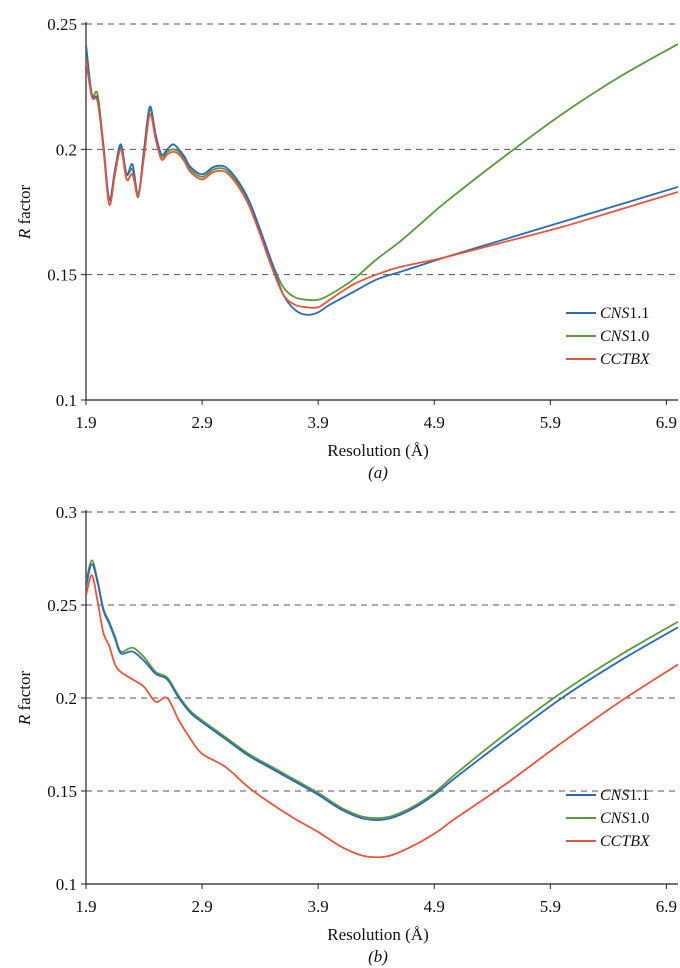 The image size is (680, 968). Describe the element at coordinates (378, 934) in the screenshot. I see `chart-b-x-axis-title: Resolution (Å)` at that location.